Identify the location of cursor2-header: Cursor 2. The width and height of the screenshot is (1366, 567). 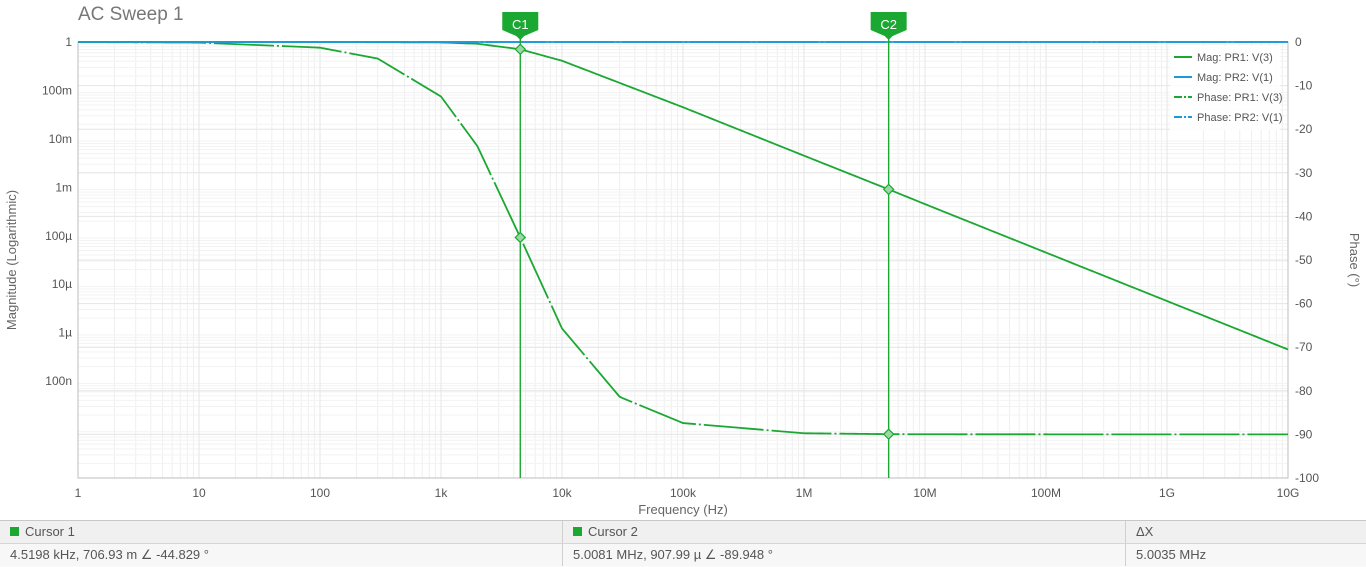
(844, 532).